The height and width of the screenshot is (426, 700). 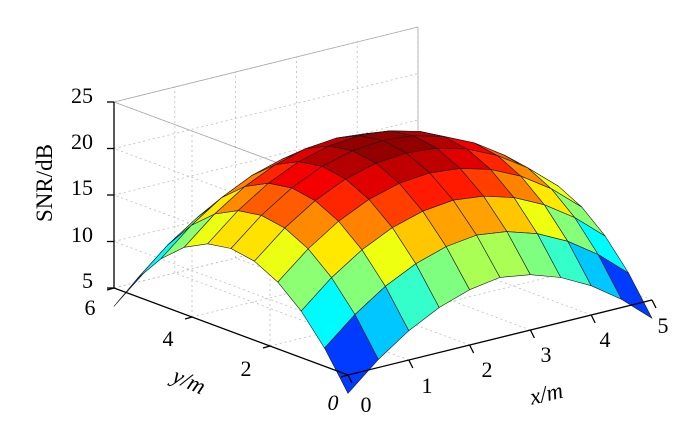 I want to click on y-tick-label: 4, so click(x=168, y=338).